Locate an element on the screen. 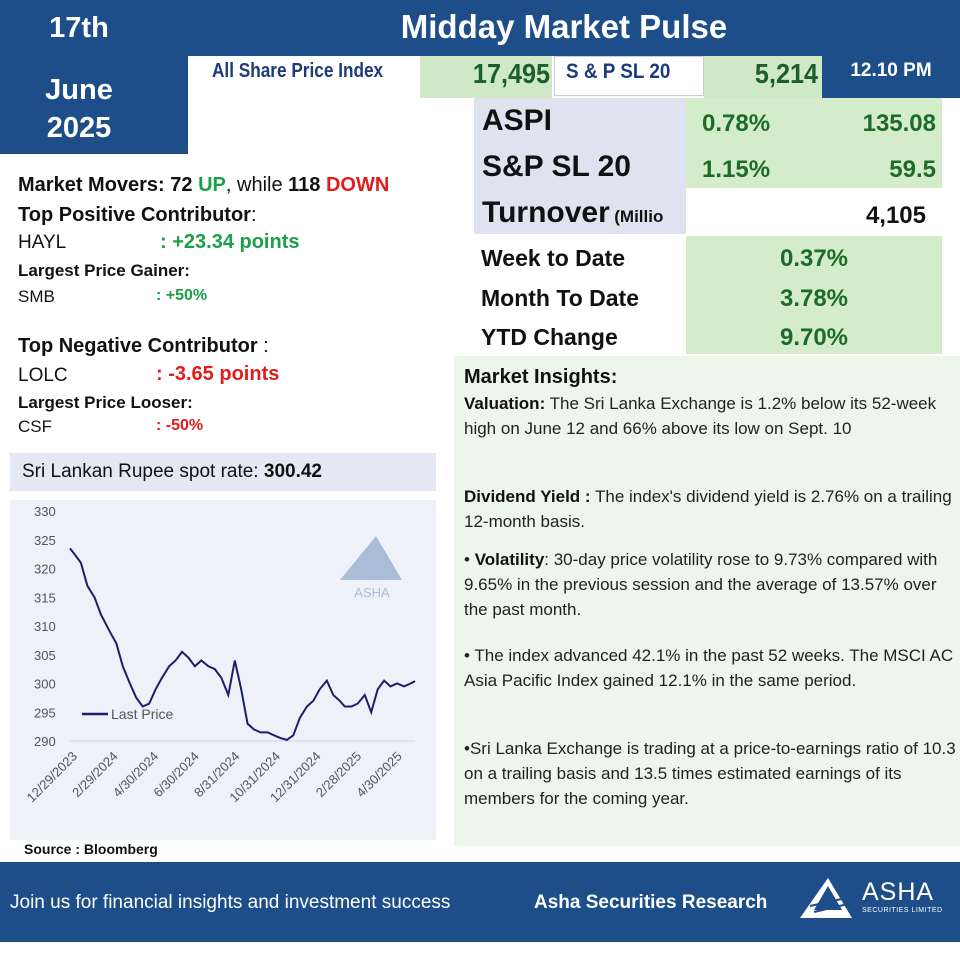  asha-logo-icon is located at coordinates (826, 898).